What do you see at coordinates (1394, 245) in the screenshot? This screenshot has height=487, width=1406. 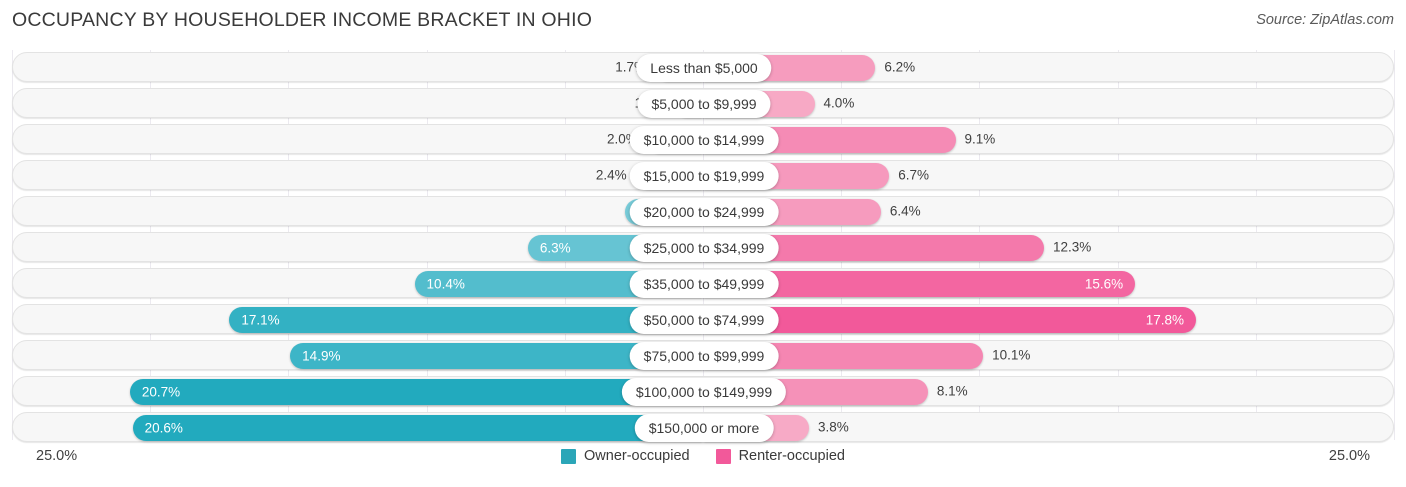 I see `gridline` at bounding box center [1394, 245].